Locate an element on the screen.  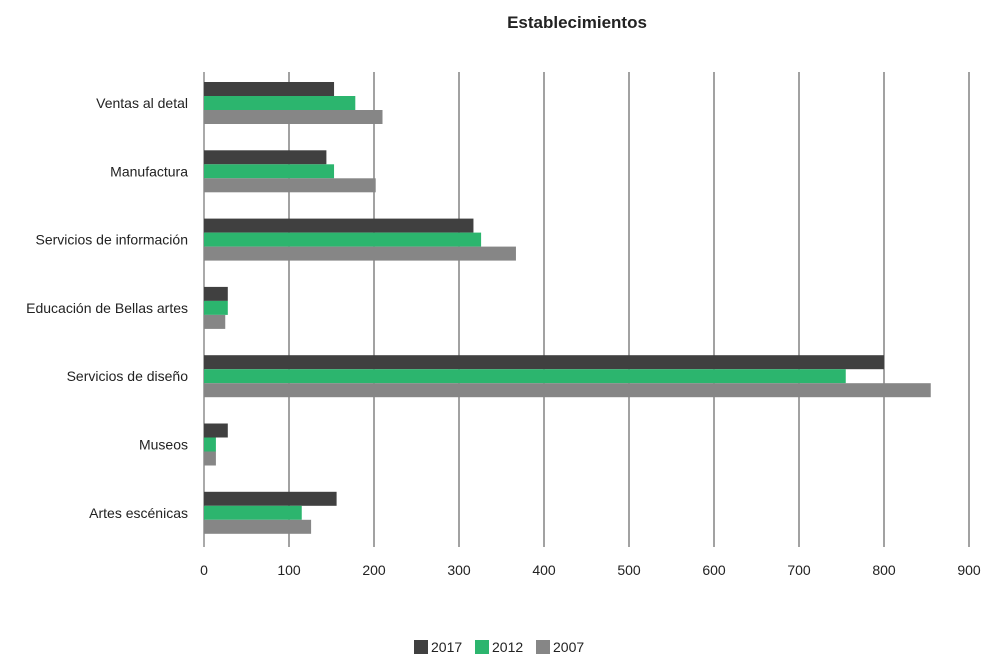
category-label: Ventas al detal is located at coordinates (142, 103).